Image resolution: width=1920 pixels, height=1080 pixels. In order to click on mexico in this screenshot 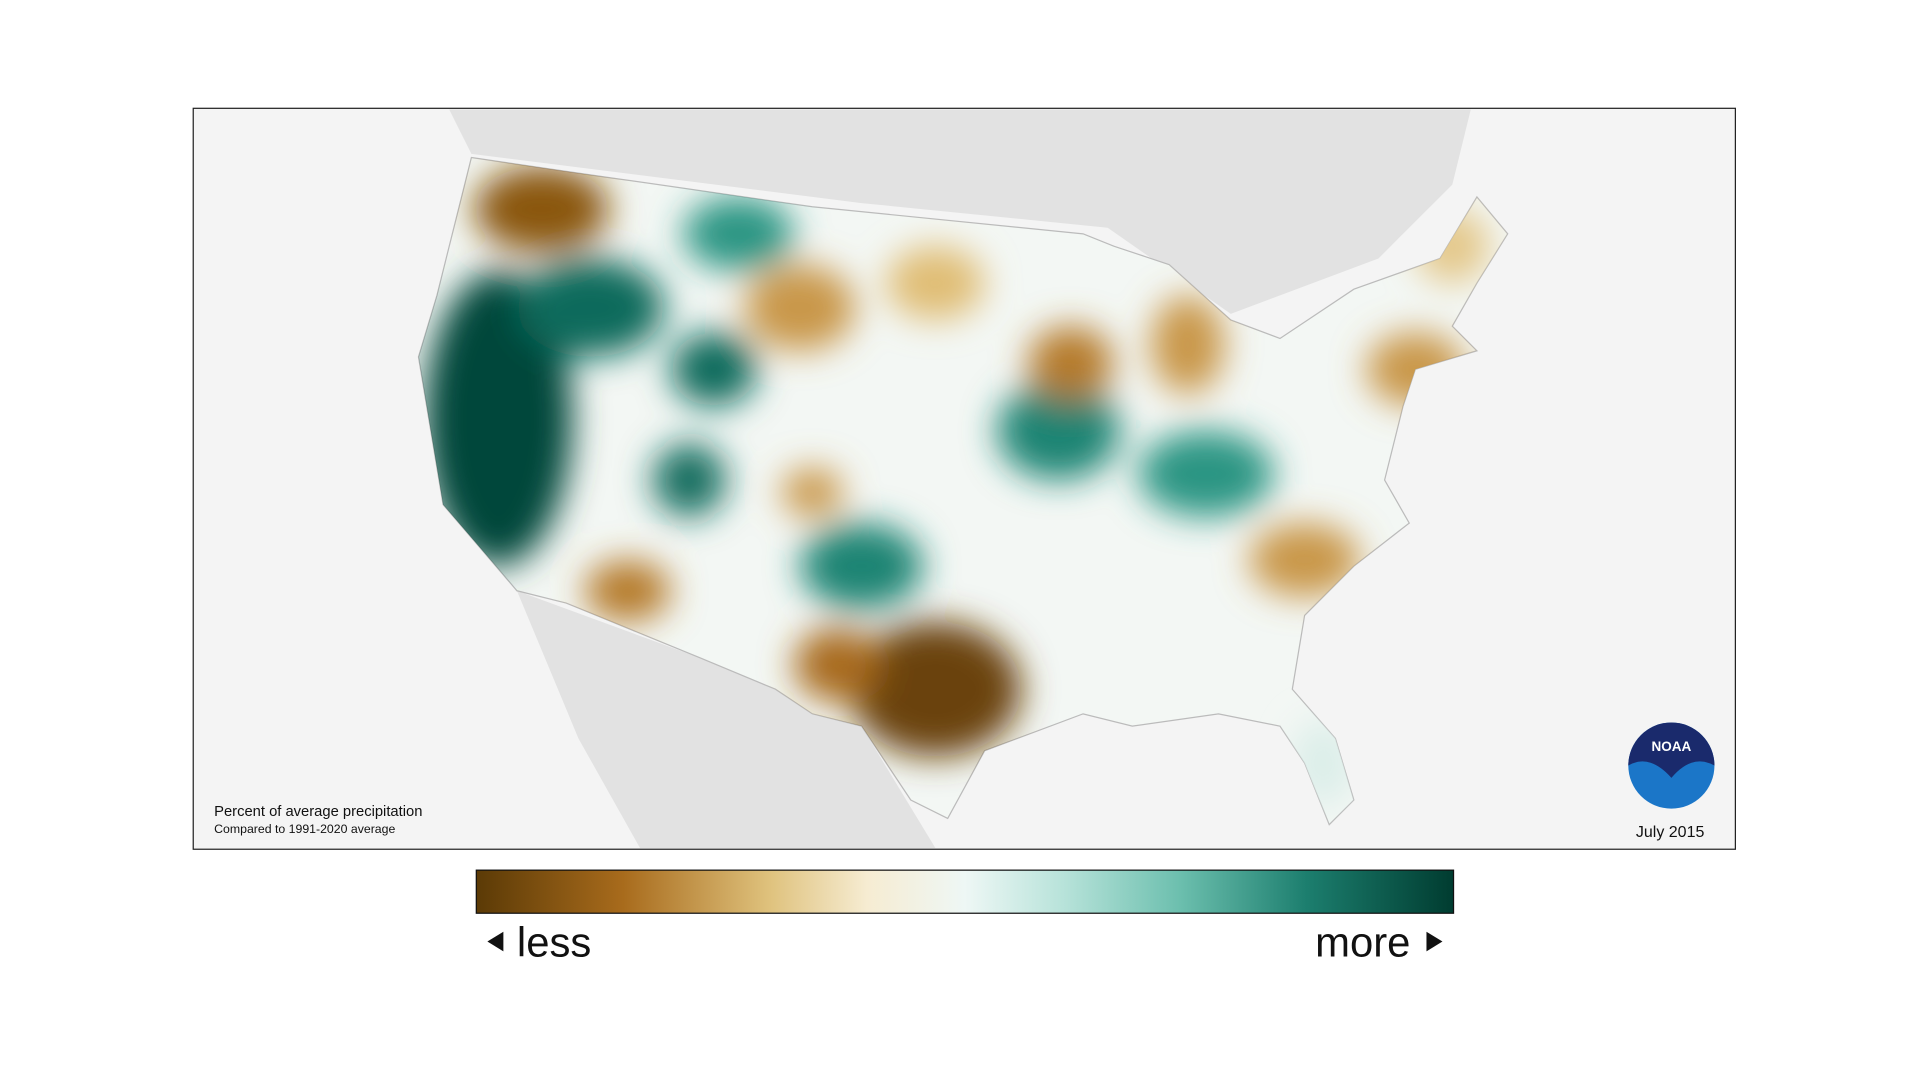, I will do `click(726, 719)`.